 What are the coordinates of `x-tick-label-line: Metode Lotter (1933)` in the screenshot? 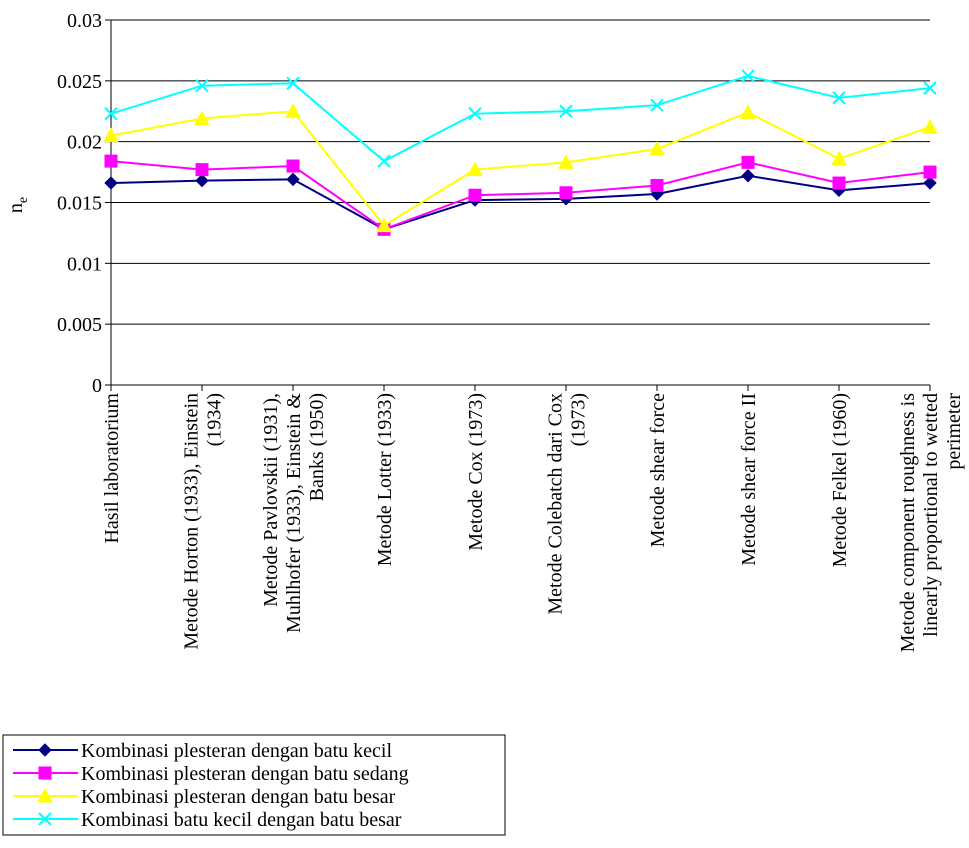 It's located at (385, 479).